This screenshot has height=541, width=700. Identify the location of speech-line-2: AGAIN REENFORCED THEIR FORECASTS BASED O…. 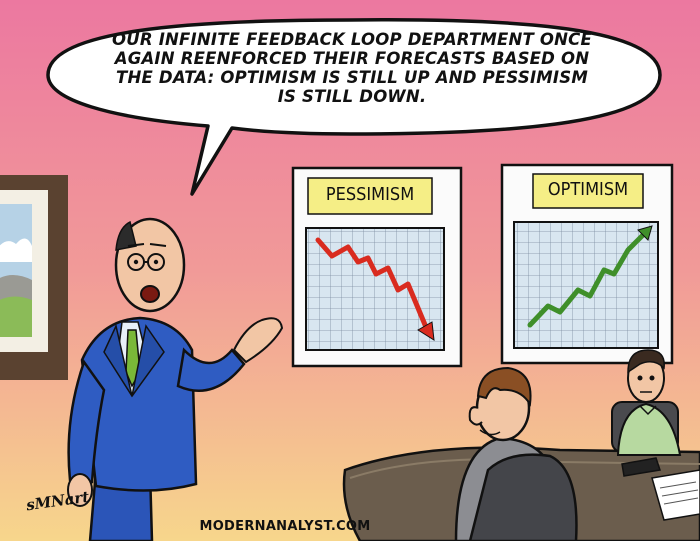
(352, 58).